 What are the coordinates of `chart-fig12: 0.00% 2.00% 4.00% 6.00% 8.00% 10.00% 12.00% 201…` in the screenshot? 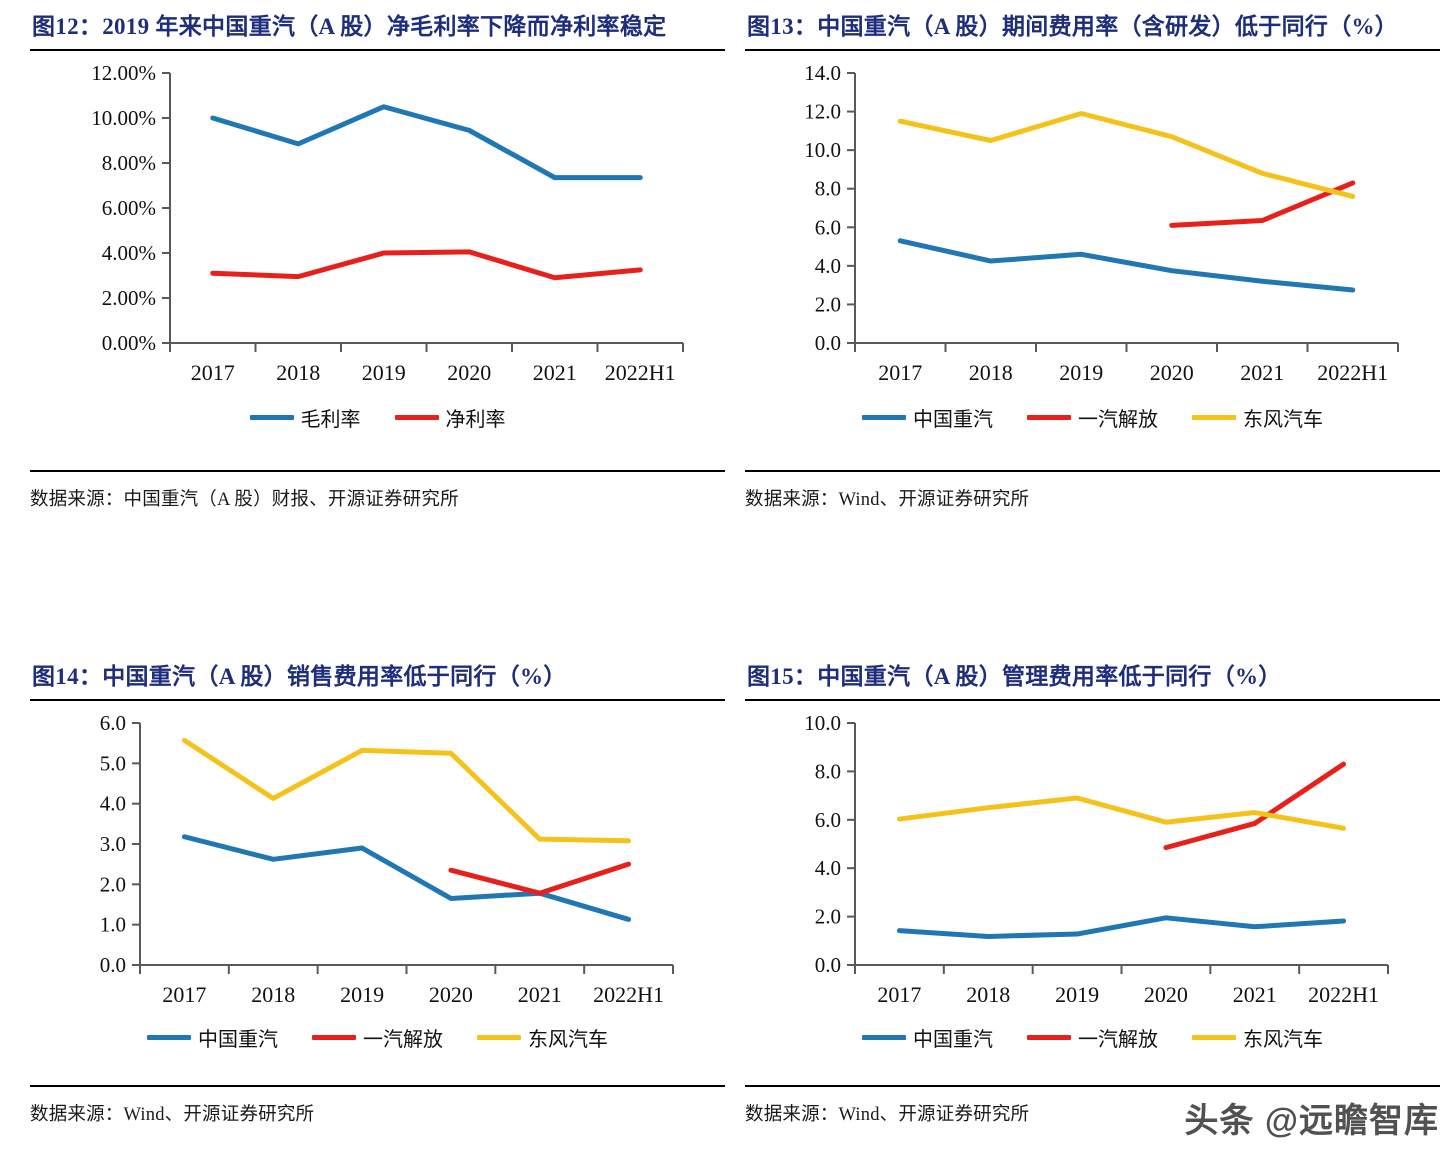 It's located at (377, 226).